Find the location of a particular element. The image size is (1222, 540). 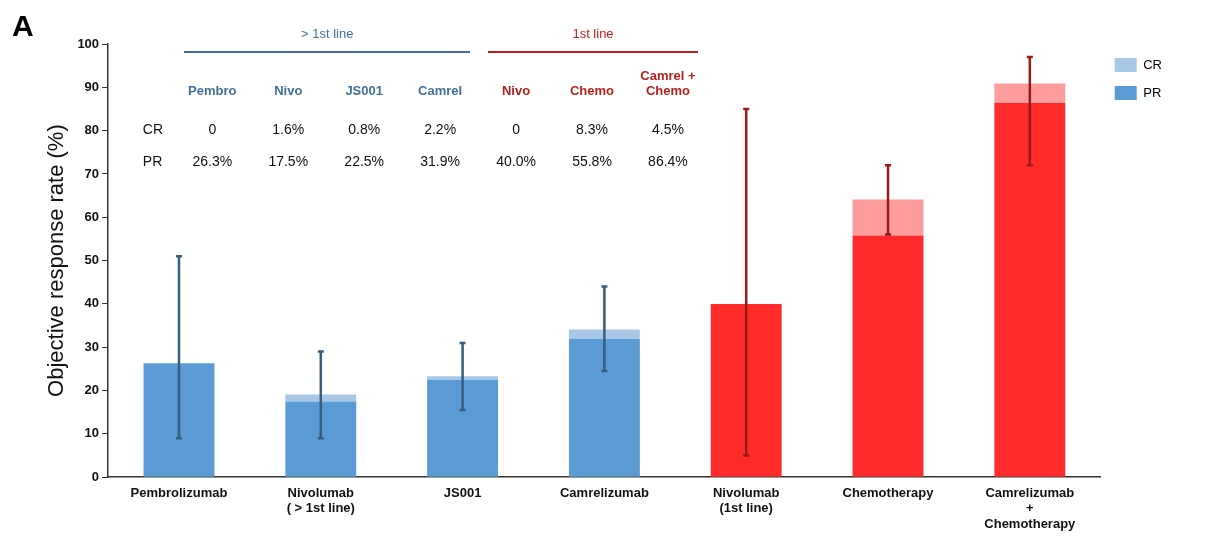

annotation: 22.5% is located at coordinates (364, 160).